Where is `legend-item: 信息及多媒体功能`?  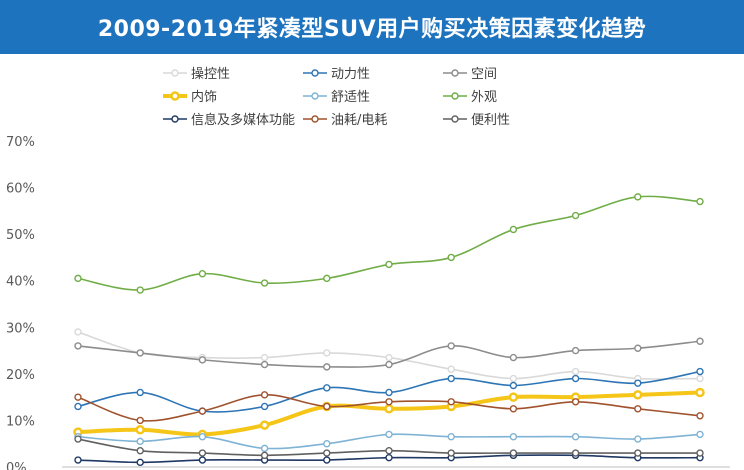 legend-item: 信息及多媒体功能 is located at coordinates (229, 120).